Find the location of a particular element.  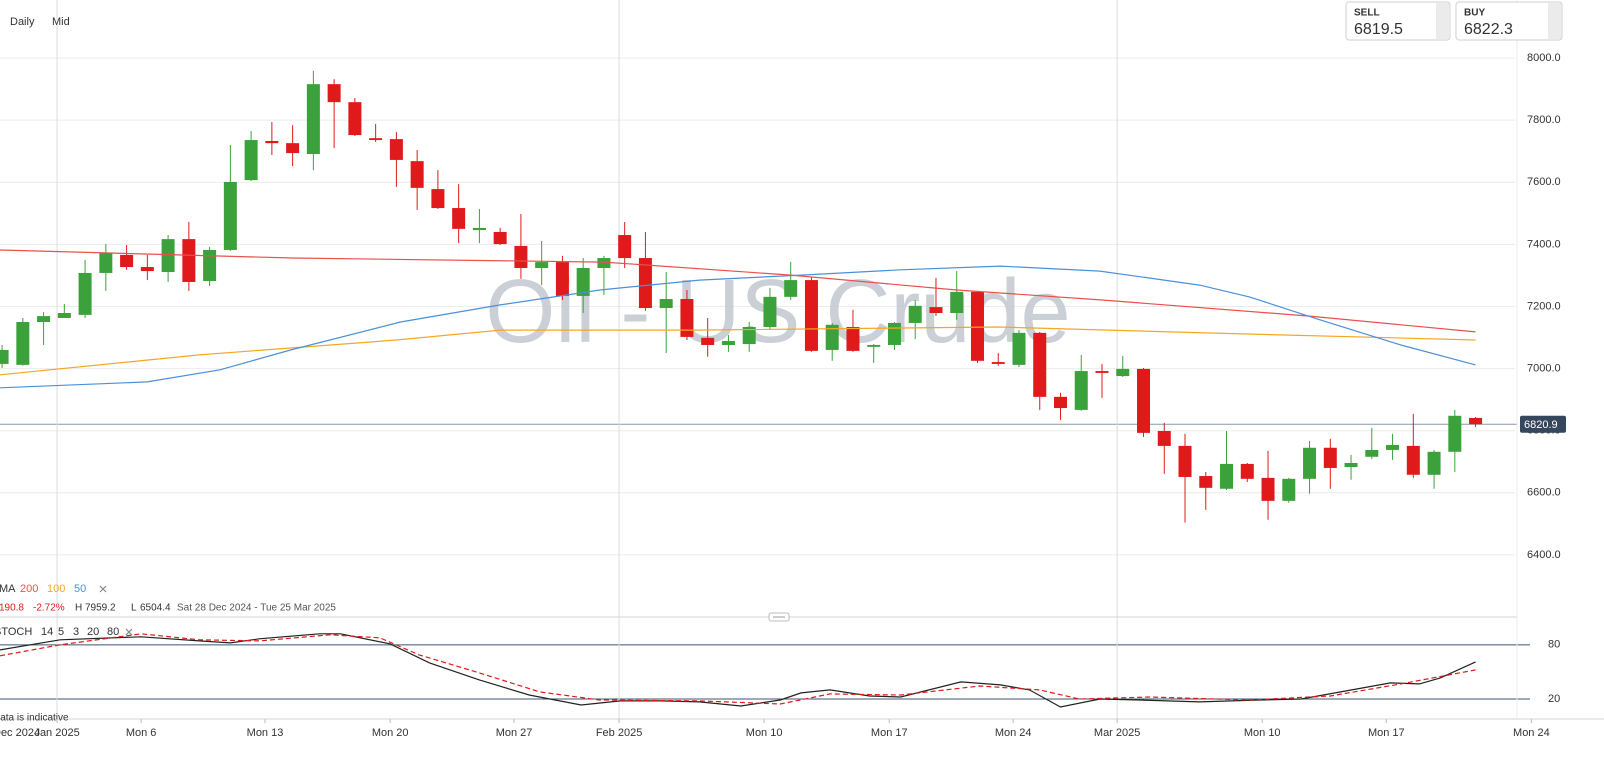

stoch-param: 14 is located at coordinates (47, 632).